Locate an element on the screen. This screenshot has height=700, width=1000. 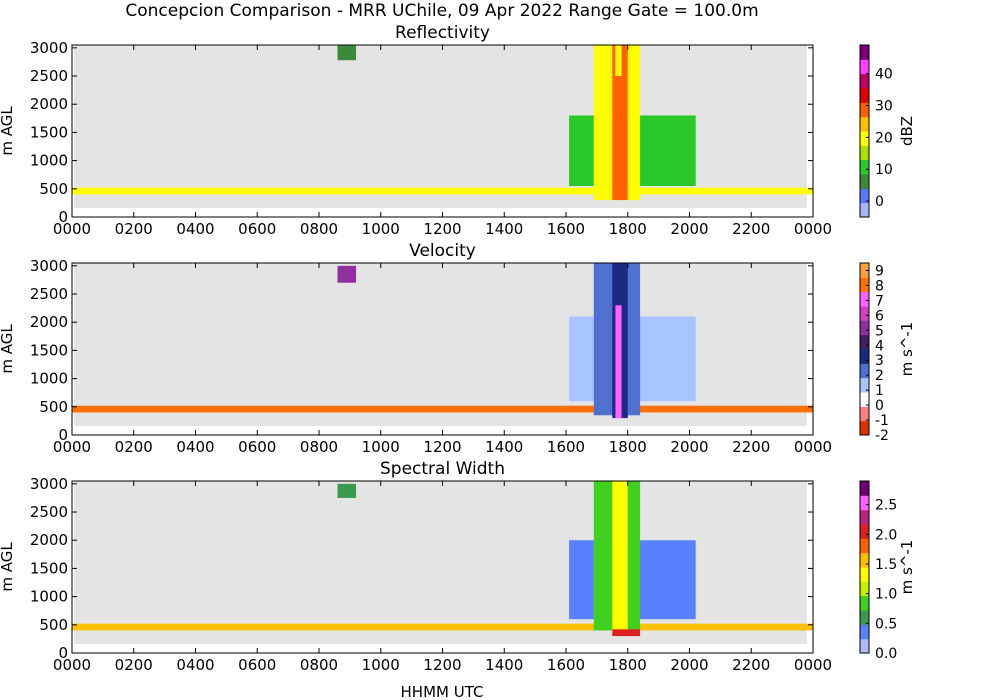
colorbar-tick-label: 4 is located at coordinates (879, 346).